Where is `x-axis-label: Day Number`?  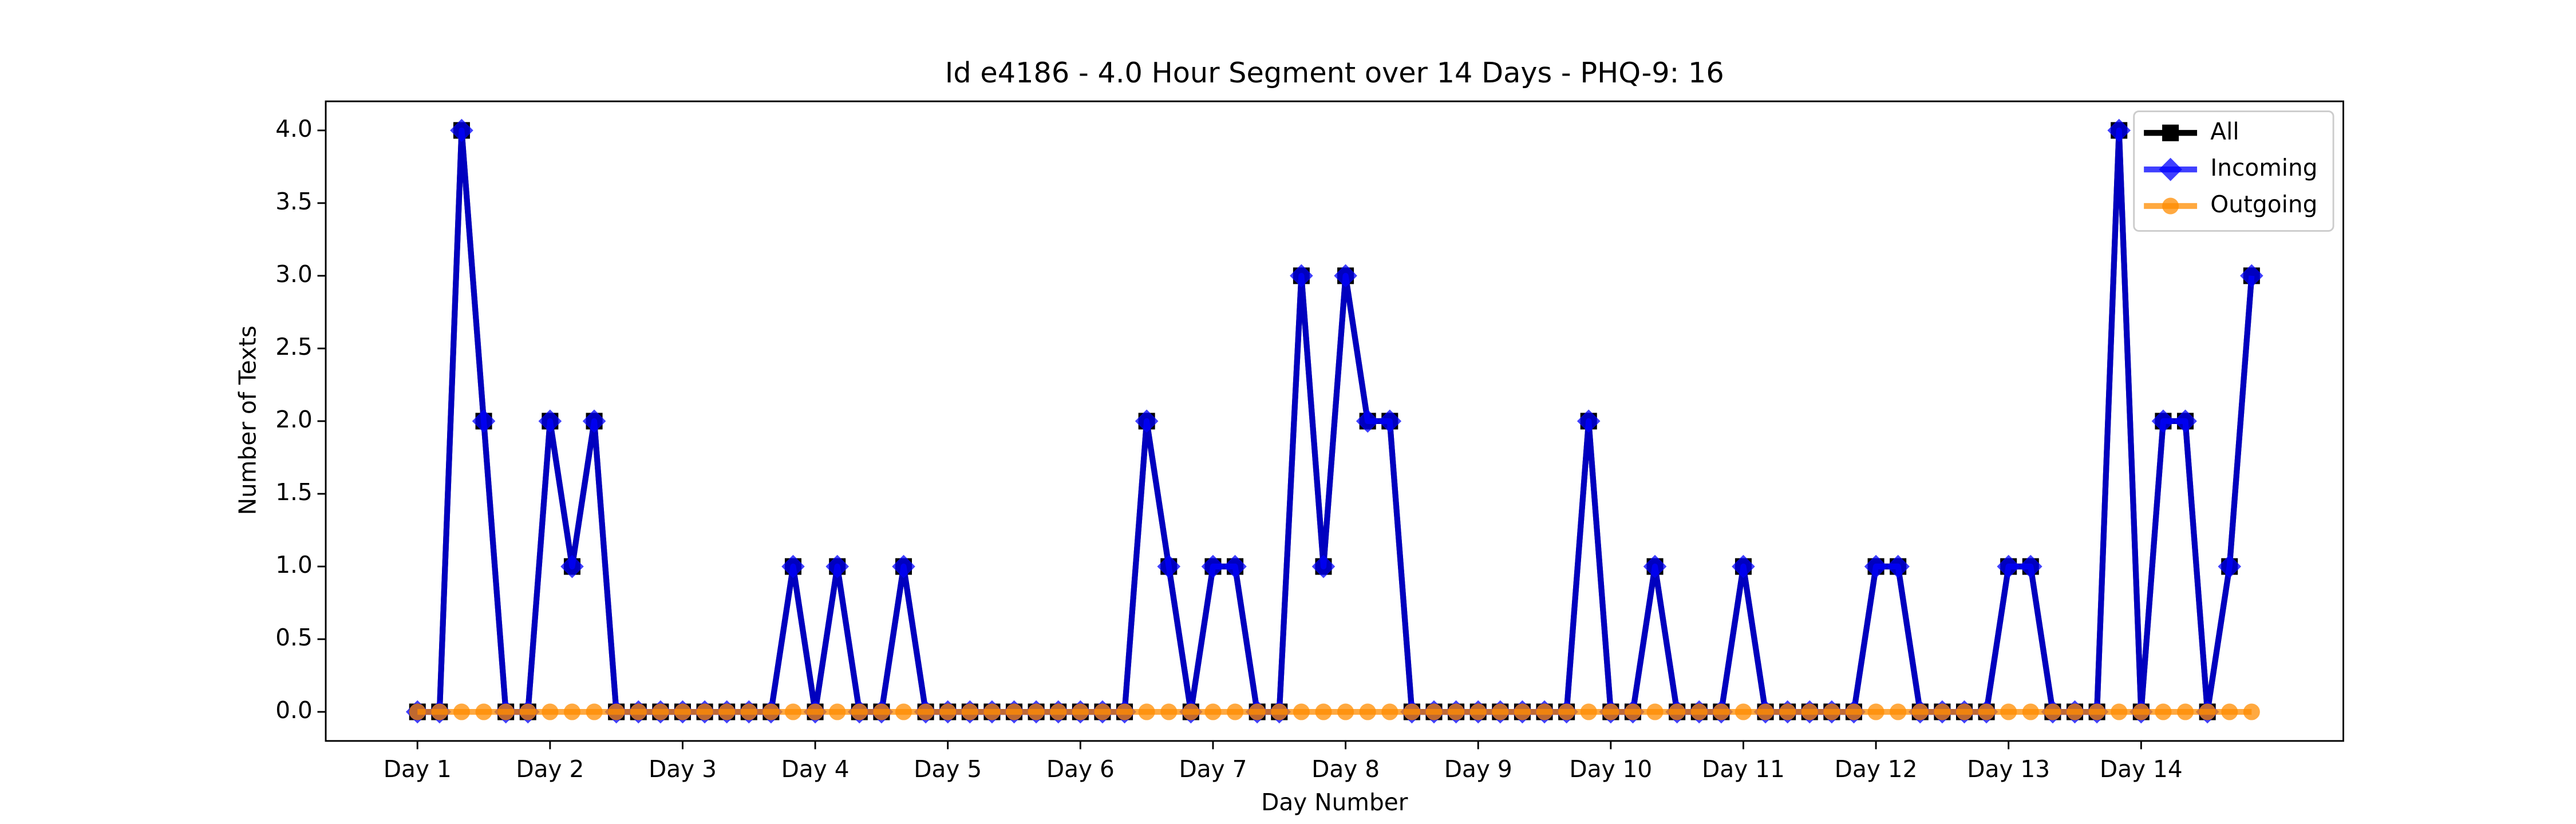 x-axis-label: Day Number is located at coordinates (1334, 802).